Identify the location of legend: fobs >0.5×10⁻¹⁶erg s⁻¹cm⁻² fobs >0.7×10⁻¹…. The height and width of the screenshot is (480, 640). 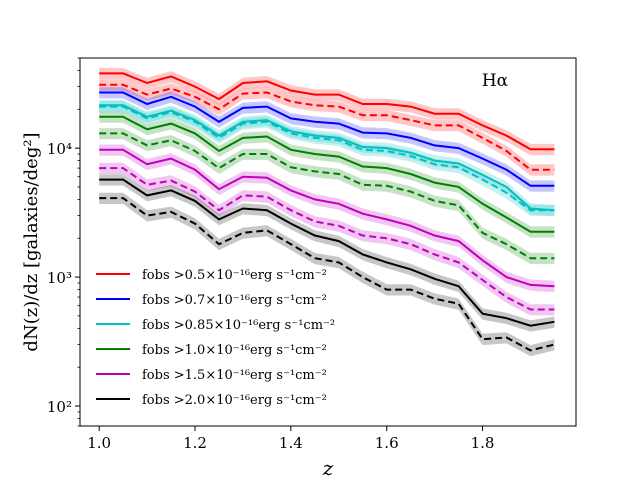
(215, 338).